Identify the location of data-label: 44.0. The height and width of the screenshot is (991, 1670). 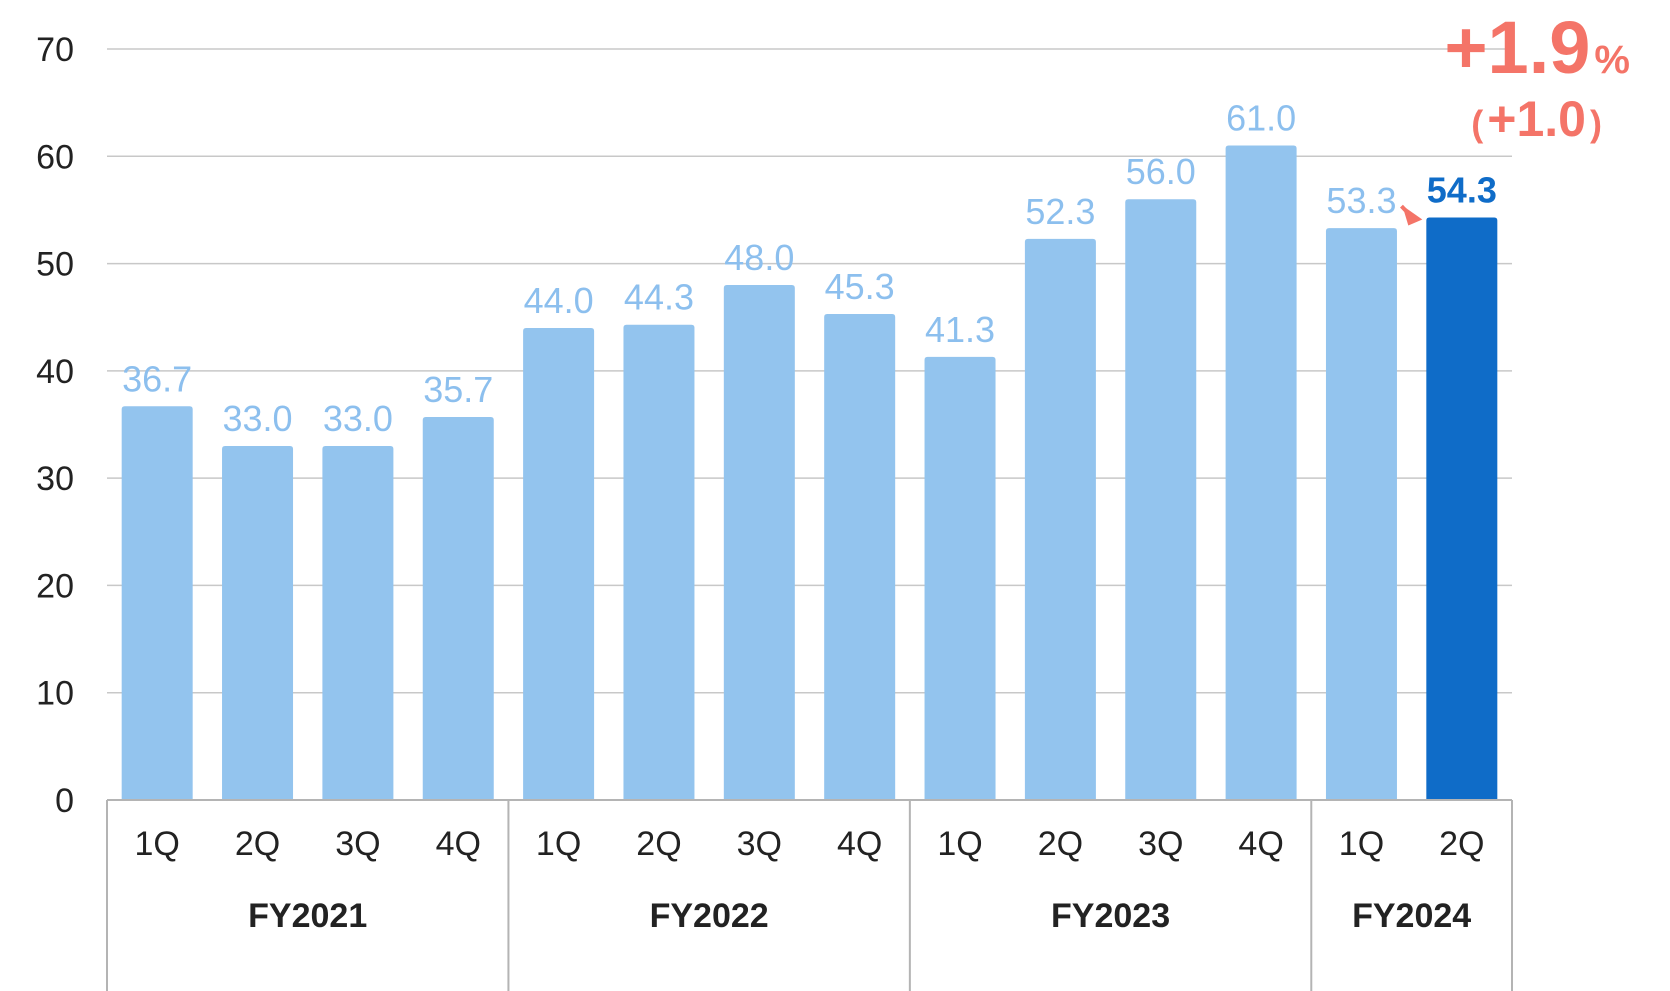
(559, 300).